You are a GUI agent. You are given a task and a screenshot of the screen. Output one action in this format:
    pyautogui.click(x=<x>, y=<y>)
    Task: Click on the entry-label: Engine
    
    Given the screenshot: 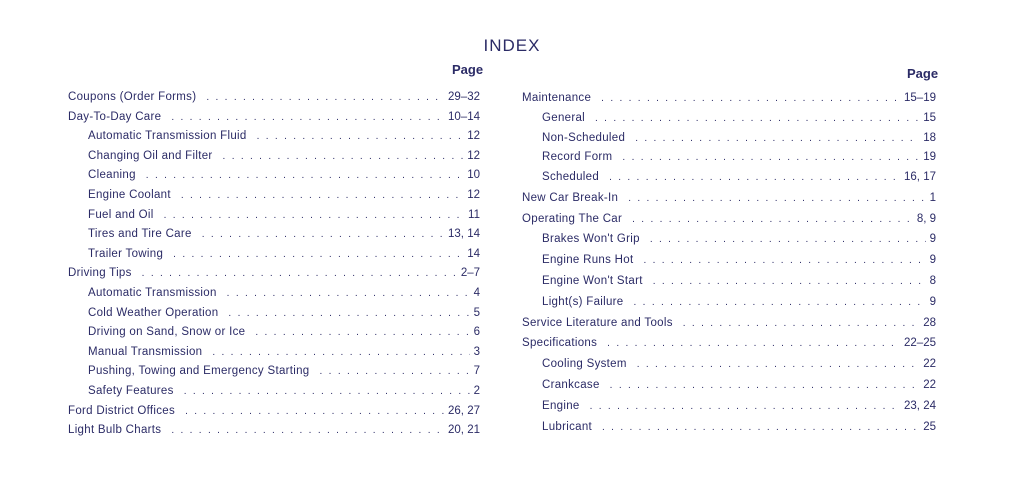 What is the action you would take?
    pyautogui.click(x=561, y=405)
    